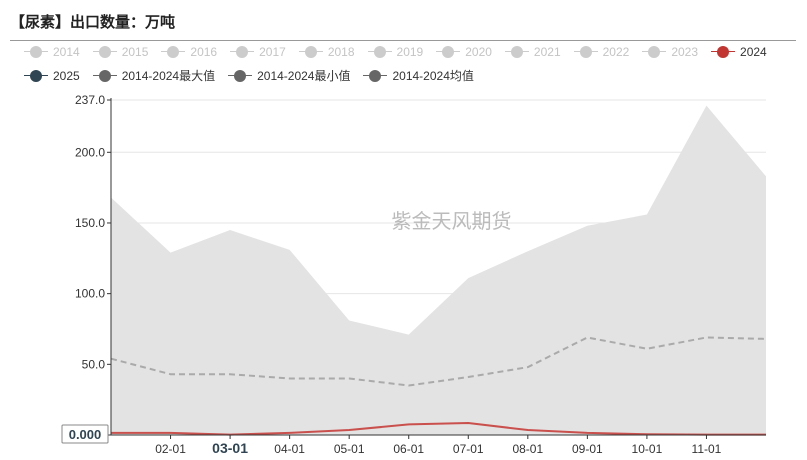  I want to click on y-tick-label: 0.000, so click(85, 434).